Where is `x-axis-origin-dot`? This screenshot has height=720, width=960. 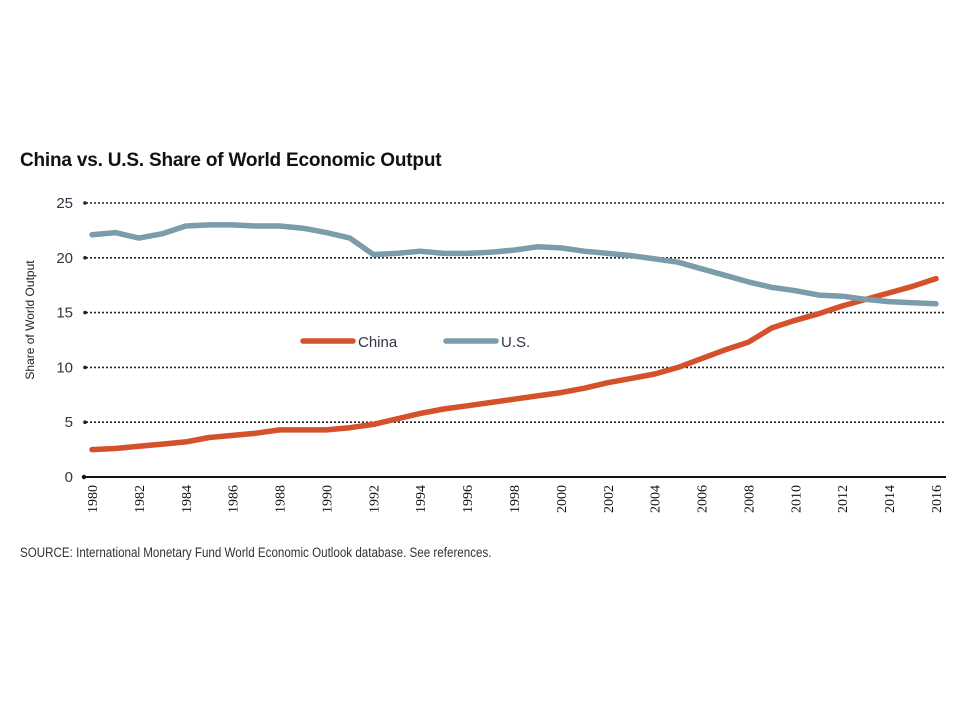 x-axis-origin-dot is located at coordinates (84, 477).